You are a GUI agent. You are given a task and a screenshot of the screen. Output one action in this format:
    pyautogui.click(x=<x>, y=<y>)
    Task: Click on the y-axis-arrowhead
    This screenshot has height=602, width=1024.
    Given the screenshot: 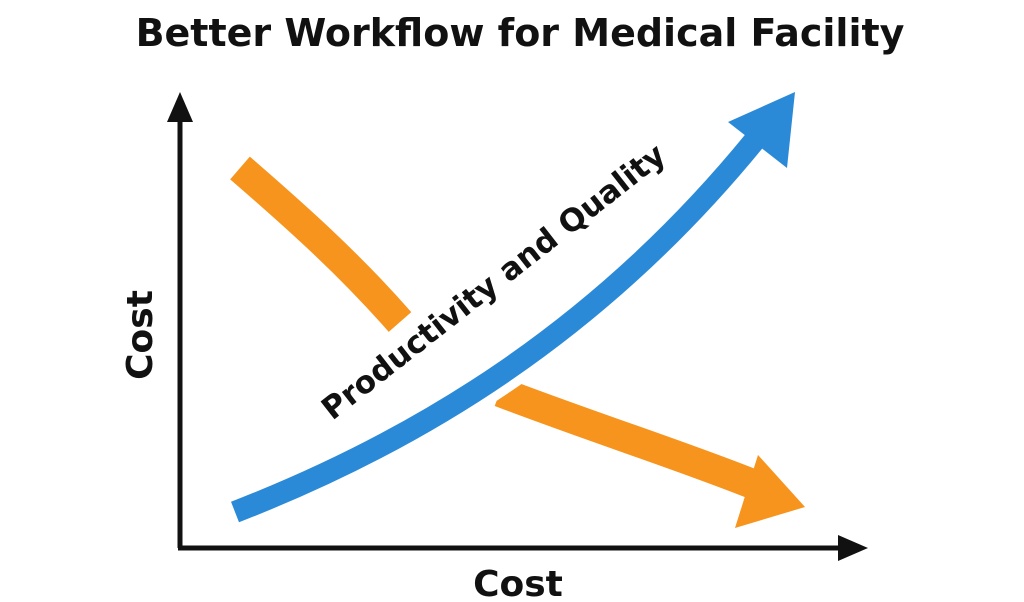 What is the action you would take?
    pyautogui.click(x=180, y=107)
    